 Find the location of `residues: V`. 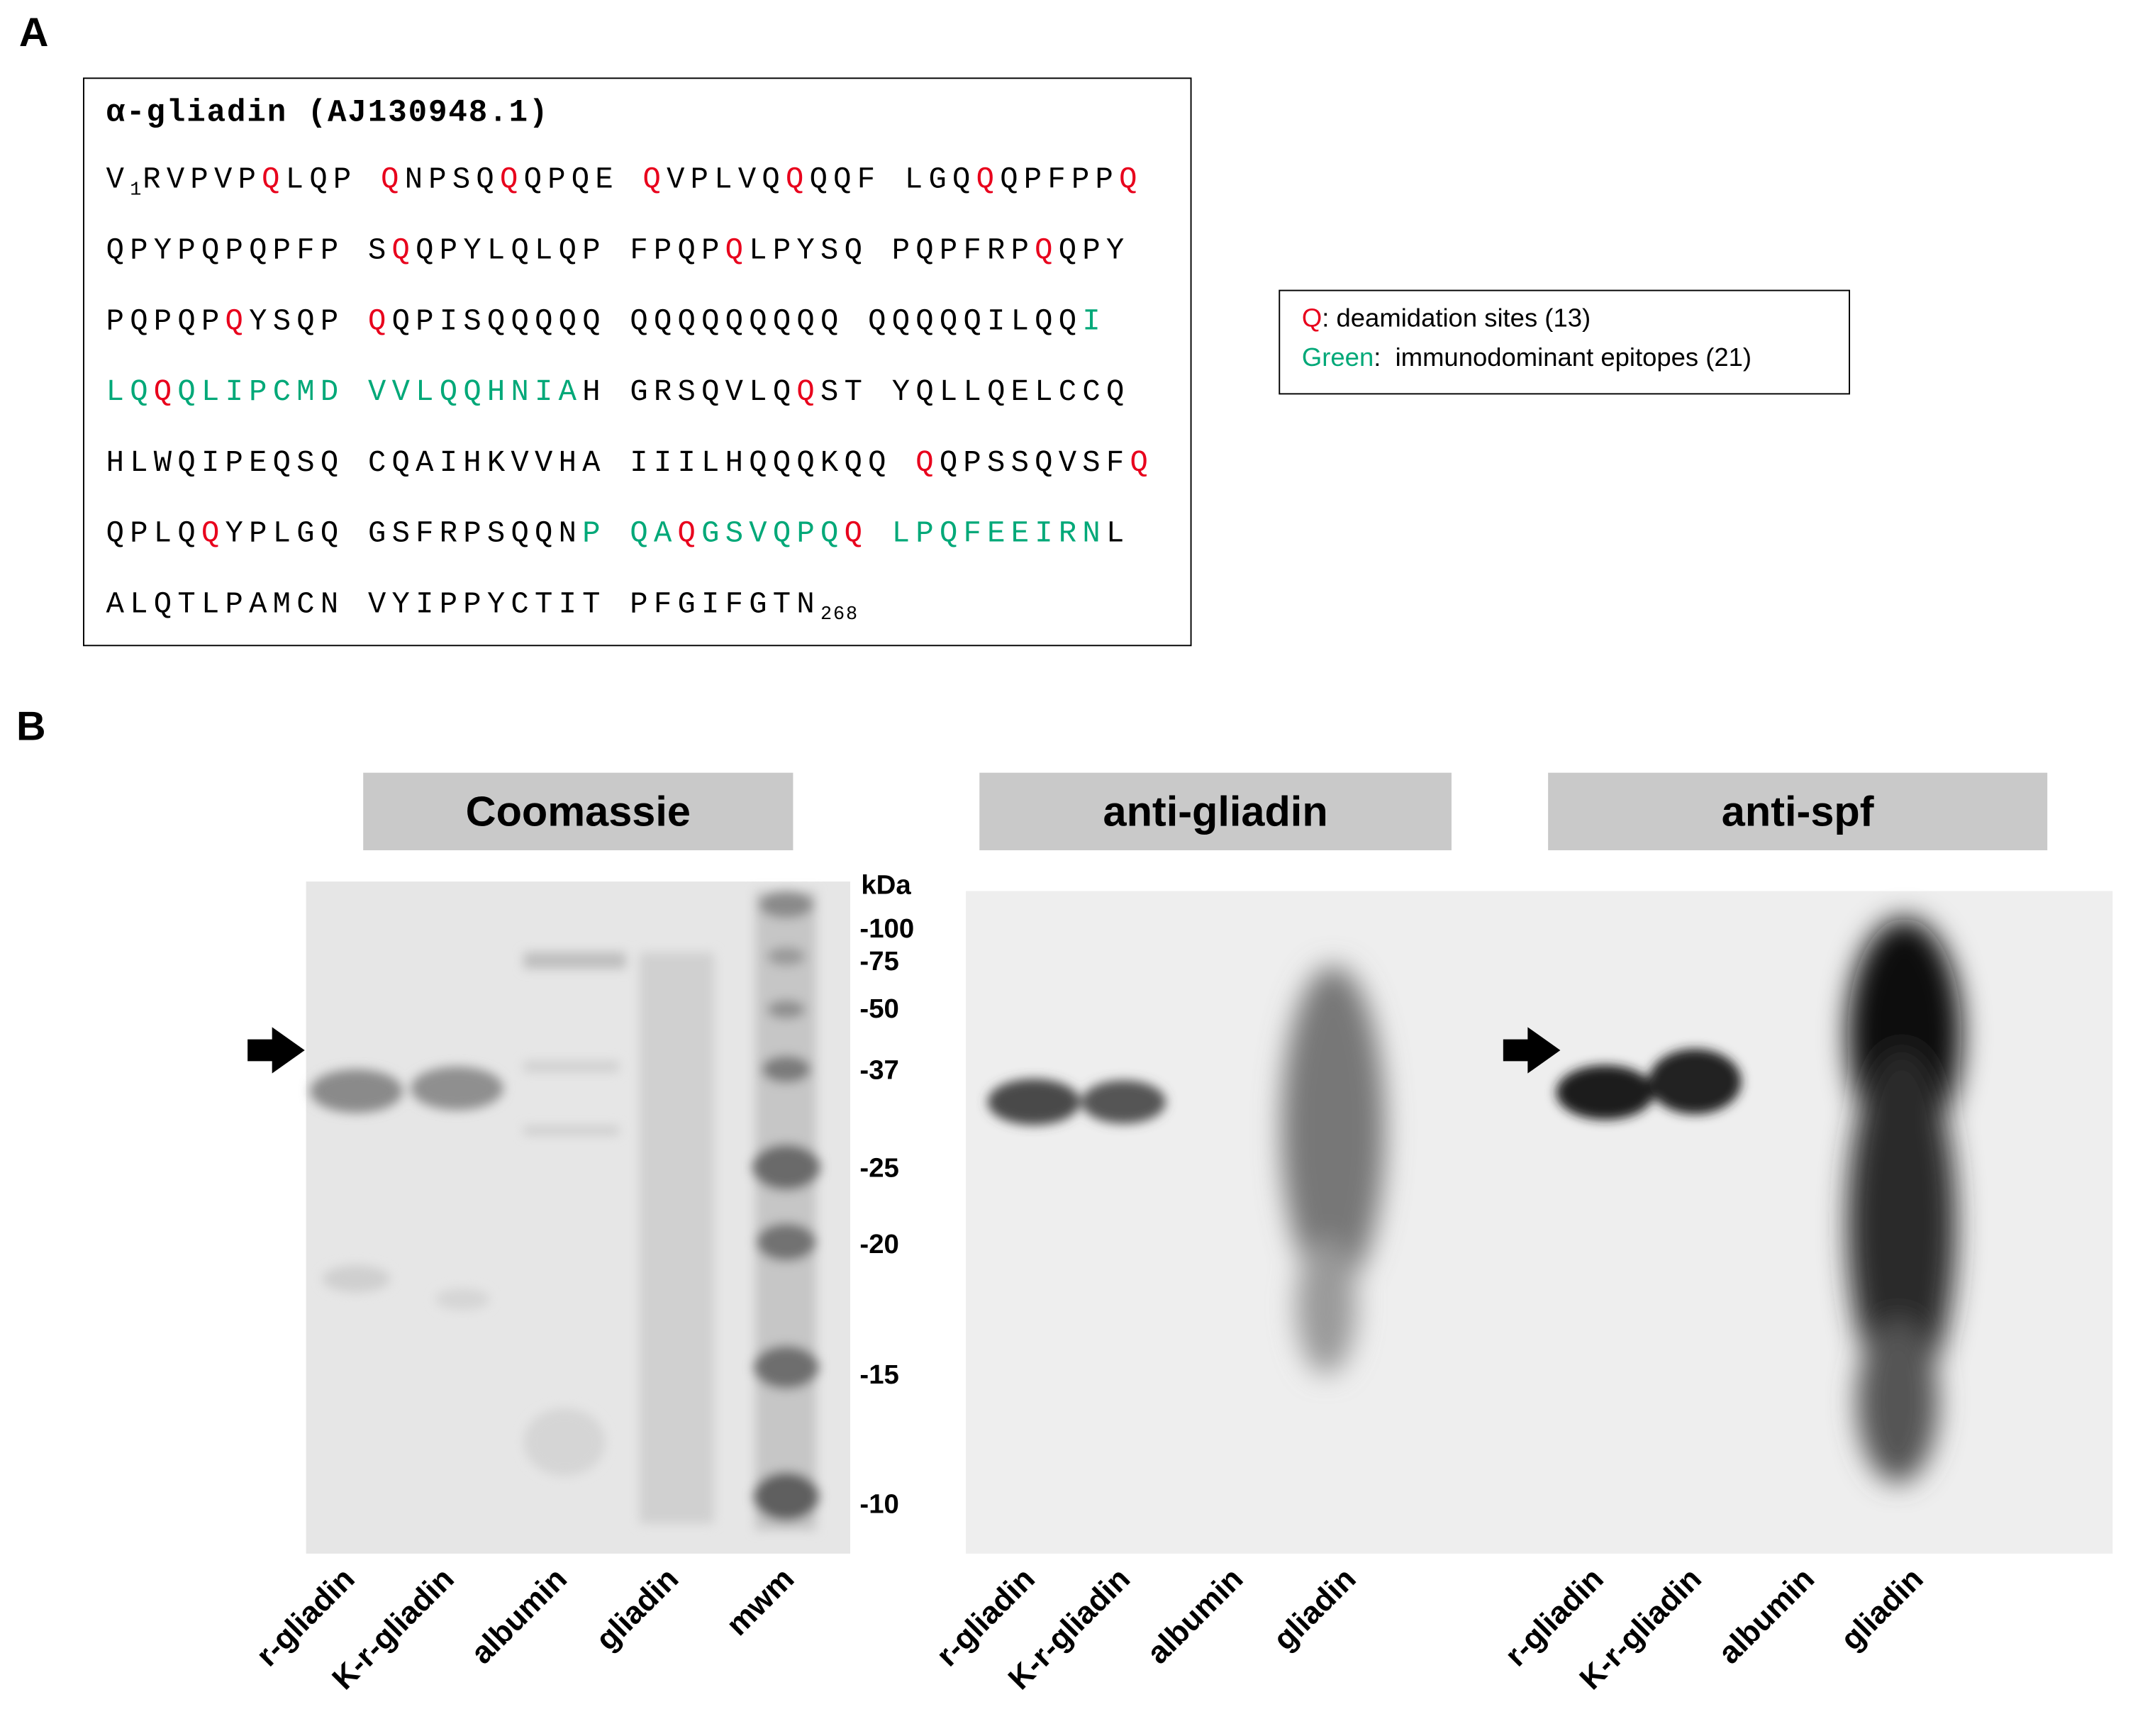

residues: V is located at coordinates (118, 180).